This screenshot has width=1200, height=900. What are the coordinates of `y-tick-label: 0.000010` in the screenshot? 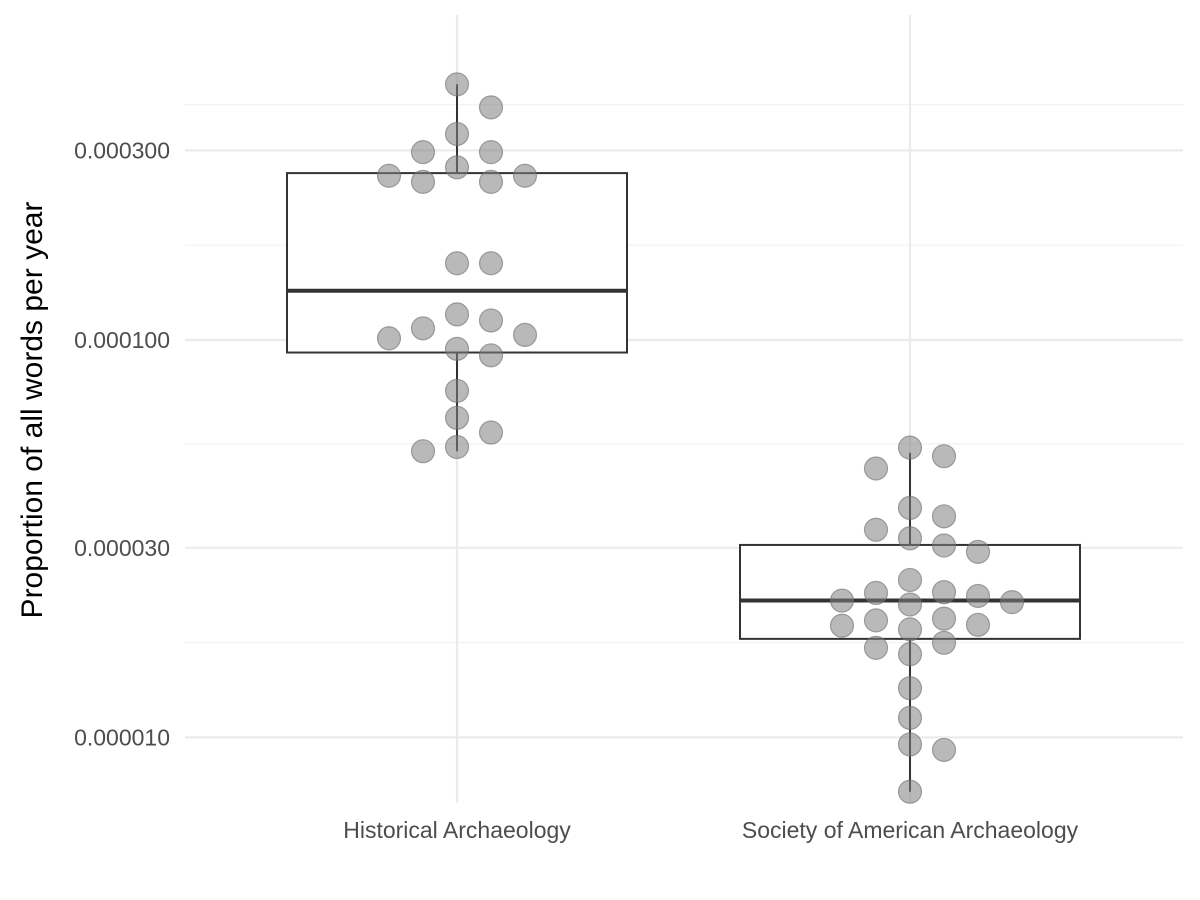 It's located at (122, 737).